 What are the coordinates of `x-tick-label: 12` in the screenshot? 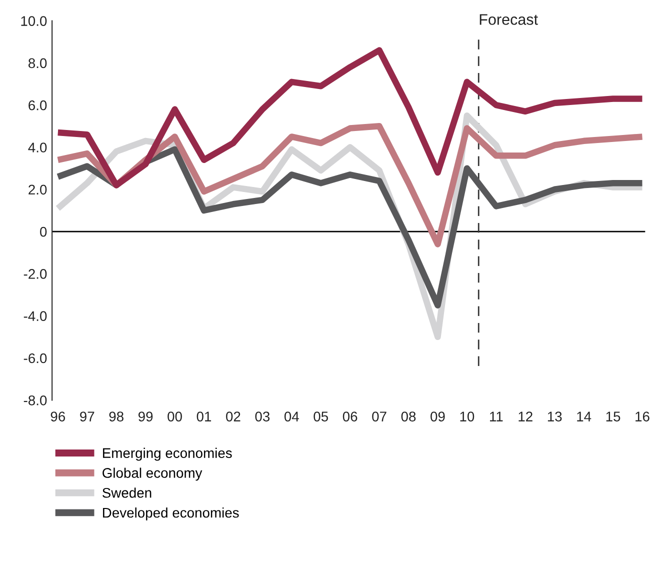 It's located at (525, 417).